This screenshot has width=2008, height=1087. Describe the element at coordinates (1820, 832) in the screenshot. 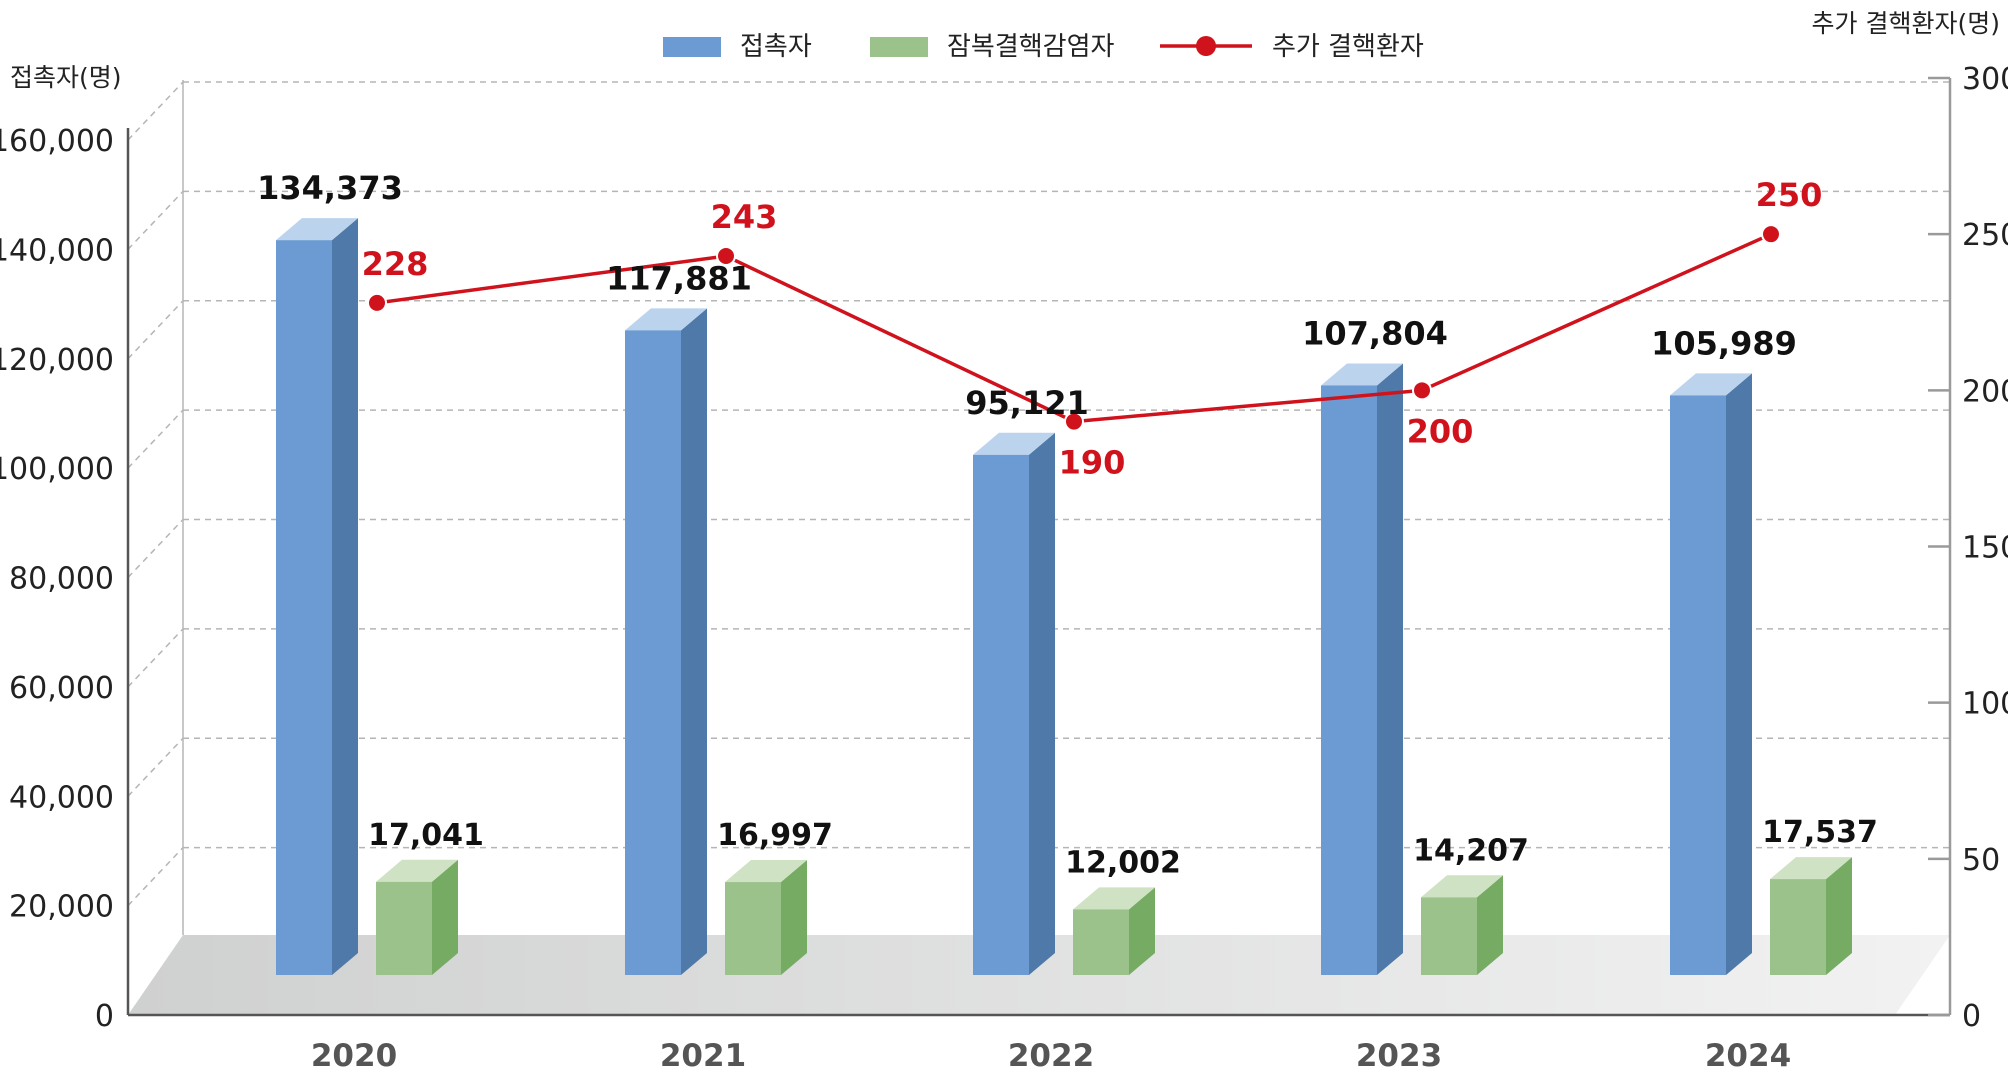

I see `bar-latent-label: 17,537` at that location.